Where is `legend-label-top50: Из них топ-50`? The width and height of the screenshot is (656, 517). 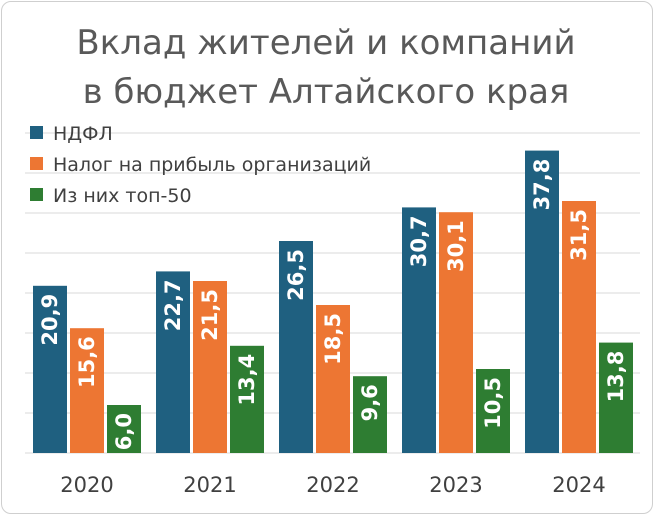 legend-label-top50: Из них топ-50 is located at coordinates (122, 196).